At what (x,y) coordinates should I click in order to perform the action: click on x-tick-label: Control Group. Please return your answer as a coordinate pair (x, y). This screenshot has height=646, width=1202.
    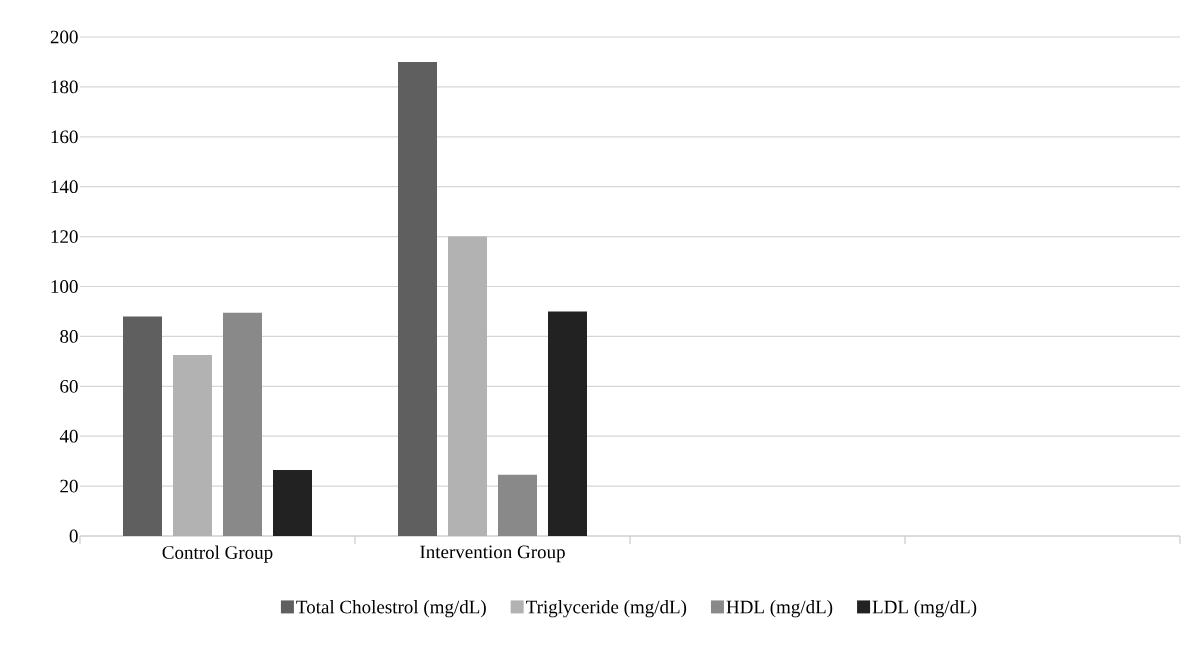
    Looking at the image, I should click on (217, 554).